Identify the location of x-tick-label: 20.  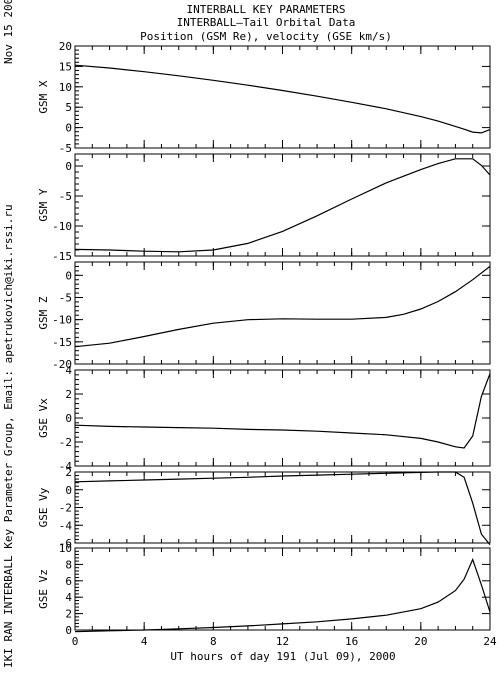
(420, 641).